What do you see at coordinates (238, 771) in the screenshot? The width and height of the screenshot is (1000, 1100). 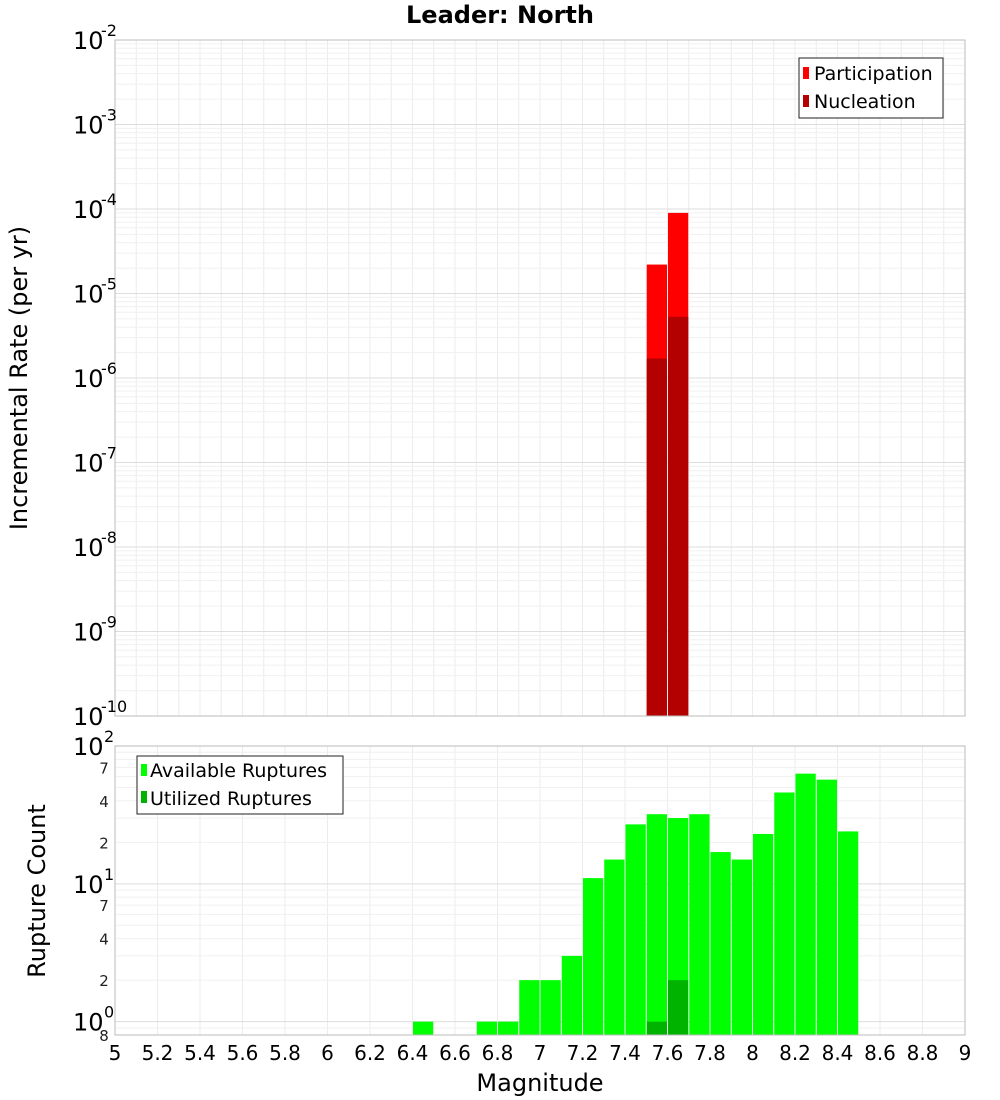 I see `legend-available-label: Available Ruptures` at bounding box center [238, 771].